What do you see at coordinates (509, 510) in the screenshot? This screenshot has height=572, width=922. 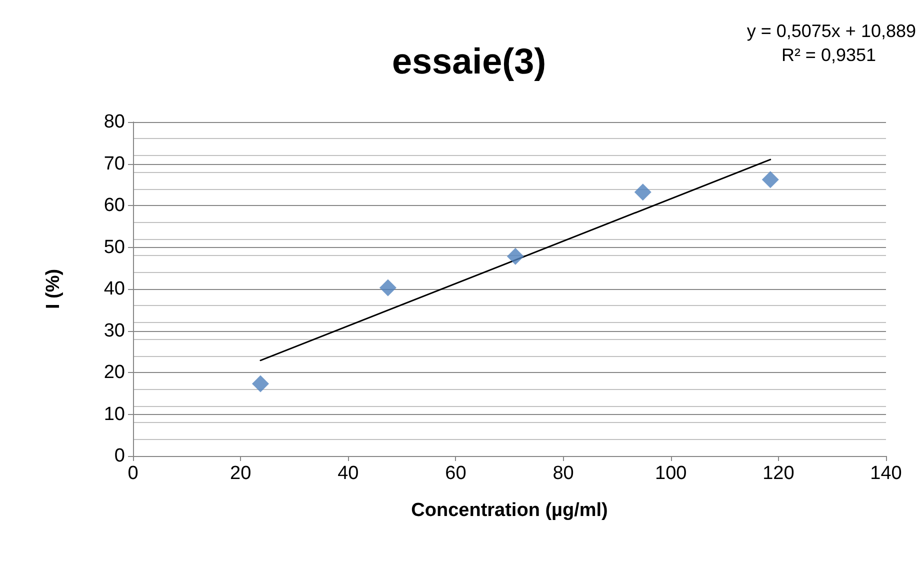 I see `x-axis-title: Concentration (µg/ml)` at bounding box center [509, 510].